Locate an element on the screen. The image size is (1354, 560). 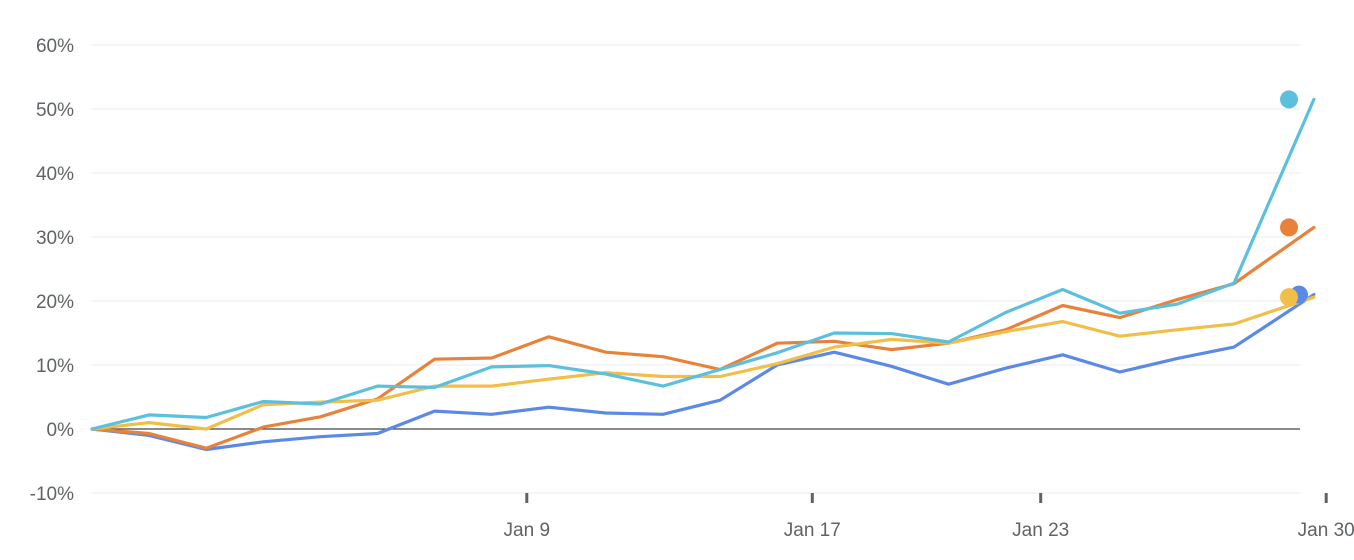
x-axis: Jan 9 Jan 17 Jan 23 Jan 30 is located at coordinates (929, 517).